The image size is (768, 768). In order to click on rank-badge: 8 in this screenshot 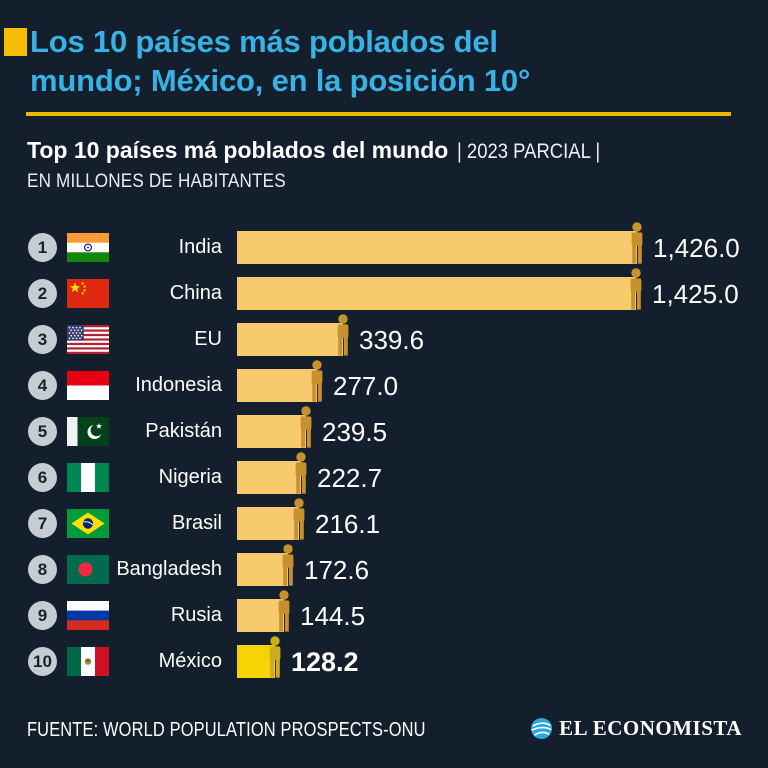, I will do `click(42, 569)`.